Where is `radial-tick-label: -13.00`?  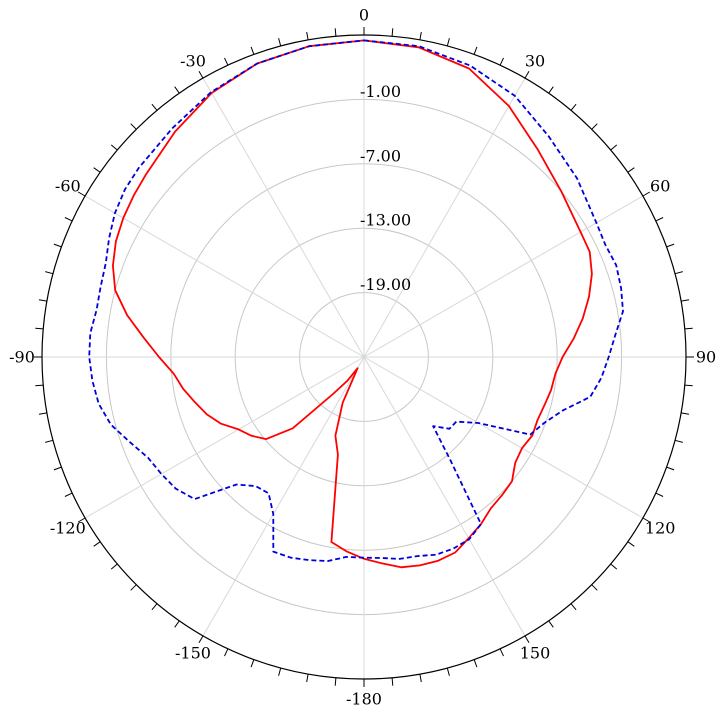
radial-tick-label: -13.00 is located at coordinates (385, 220).